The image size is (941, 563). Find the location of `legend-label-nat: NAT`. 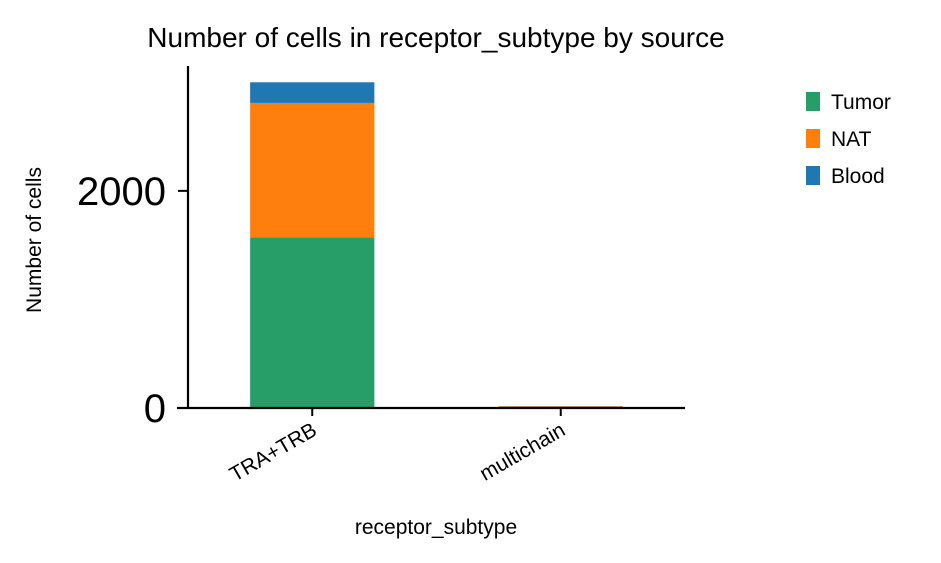

legend-label-nat: NAT is located at coordinates (851, 139).